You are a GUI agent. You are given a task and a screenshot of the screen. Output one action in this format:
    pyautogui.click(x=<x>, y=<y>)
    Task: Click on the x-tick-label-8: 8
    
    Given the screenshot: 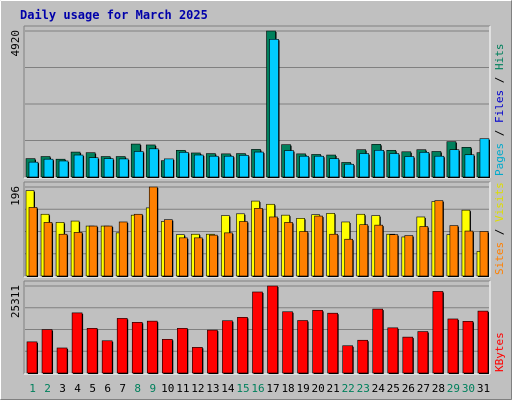 What is the action you would take?
    pyautogui.click(x=137, y=388)
    